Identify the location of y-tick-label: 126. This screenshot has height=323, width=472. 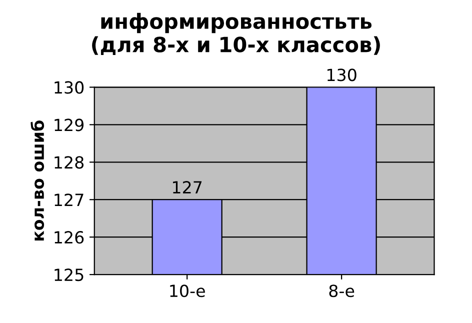
(69, 237).